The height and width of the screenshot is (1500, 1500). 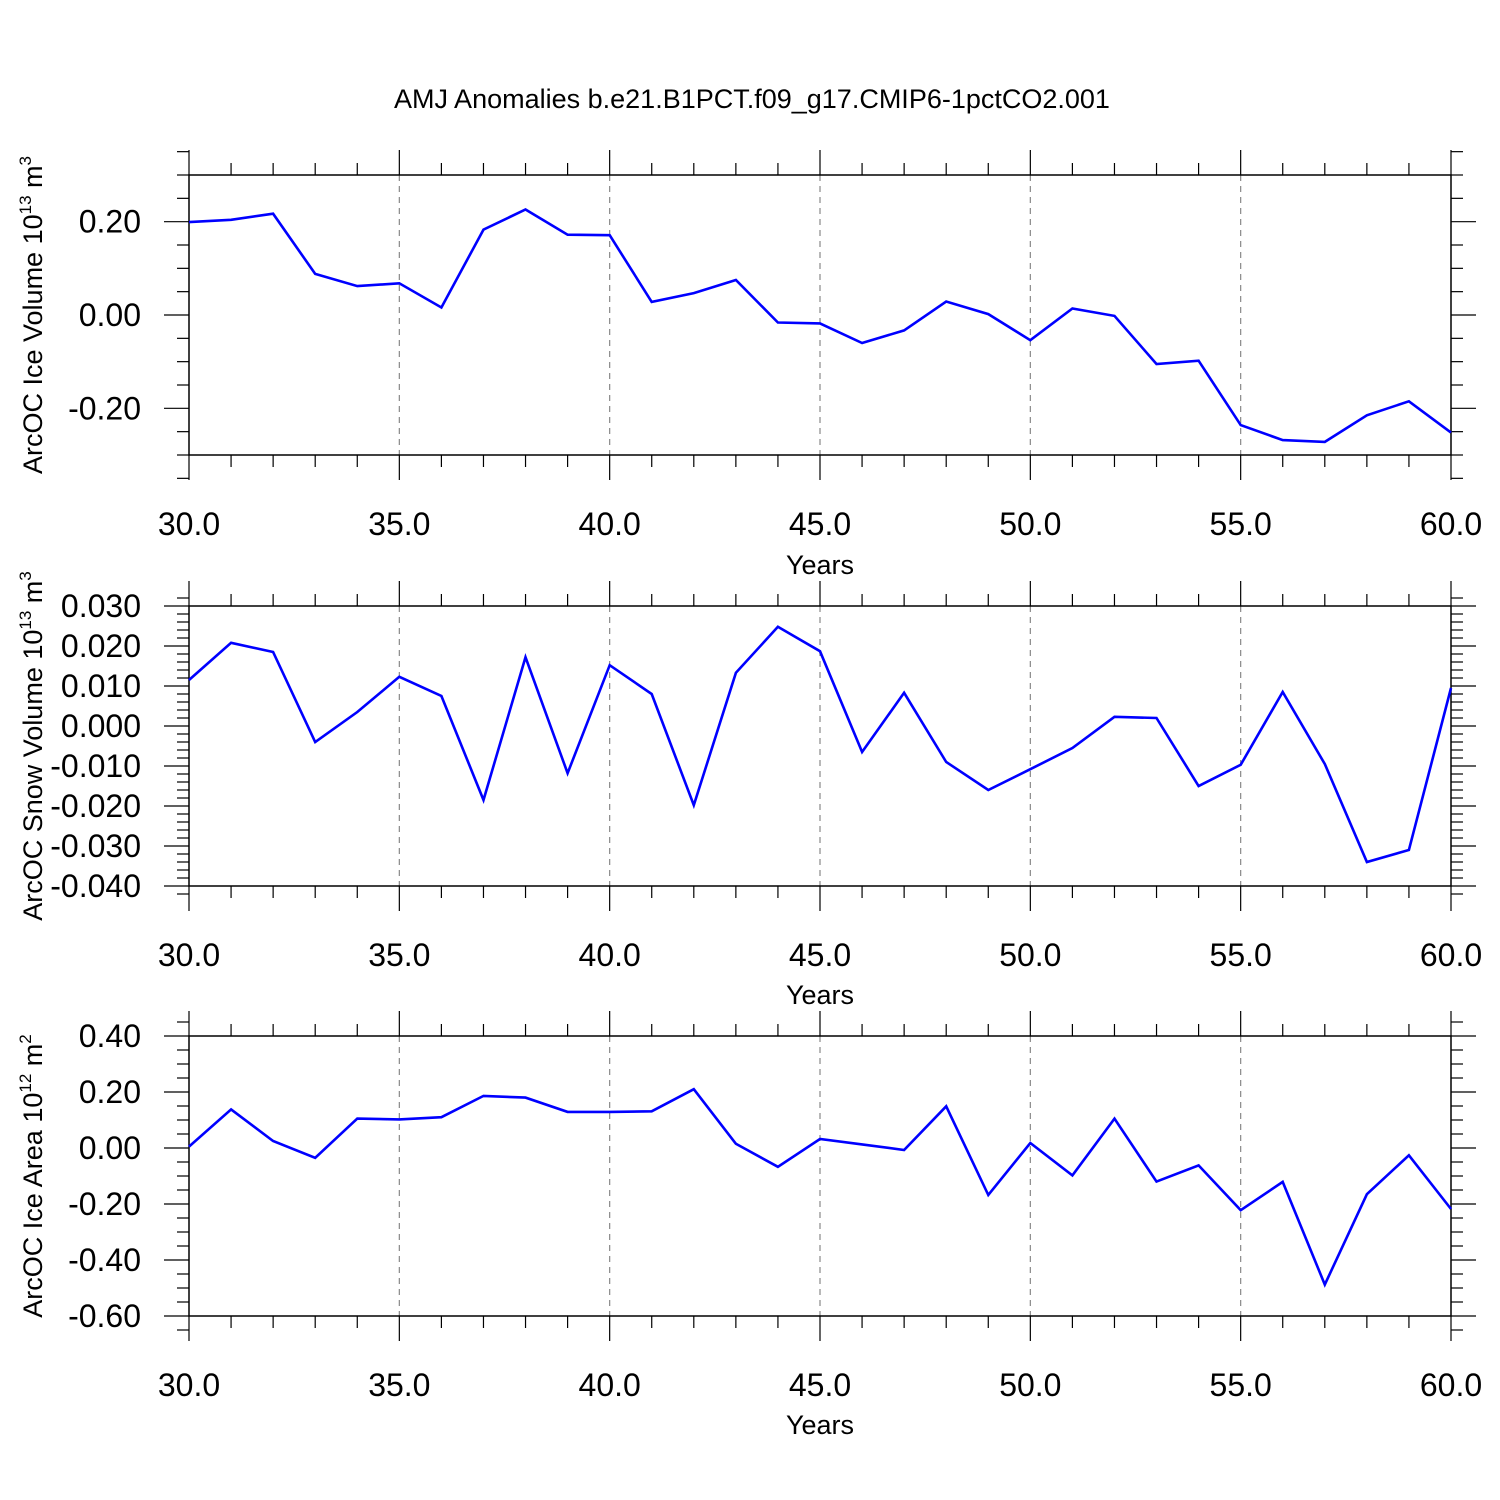 I want to click on y-tick-label: 0.20, so click(x=110, y=222).